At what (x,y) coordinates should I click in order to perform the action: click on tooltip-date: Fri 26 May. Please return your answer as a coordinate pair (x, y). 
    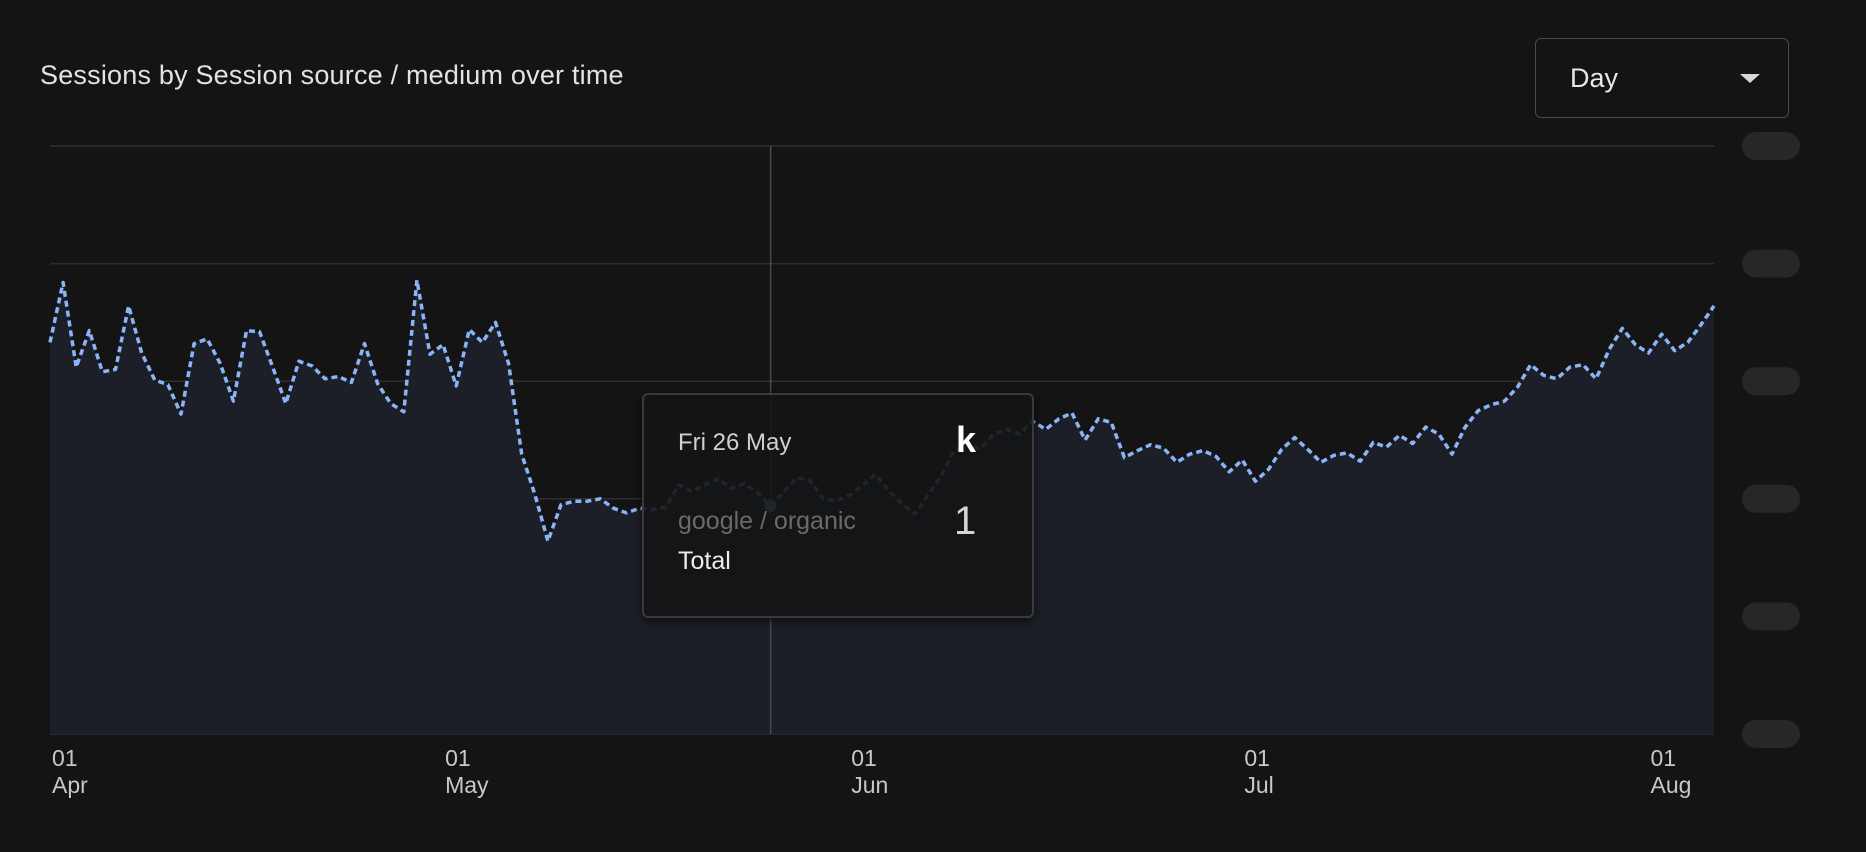
    Looking at the image, I should click on (735, 442).